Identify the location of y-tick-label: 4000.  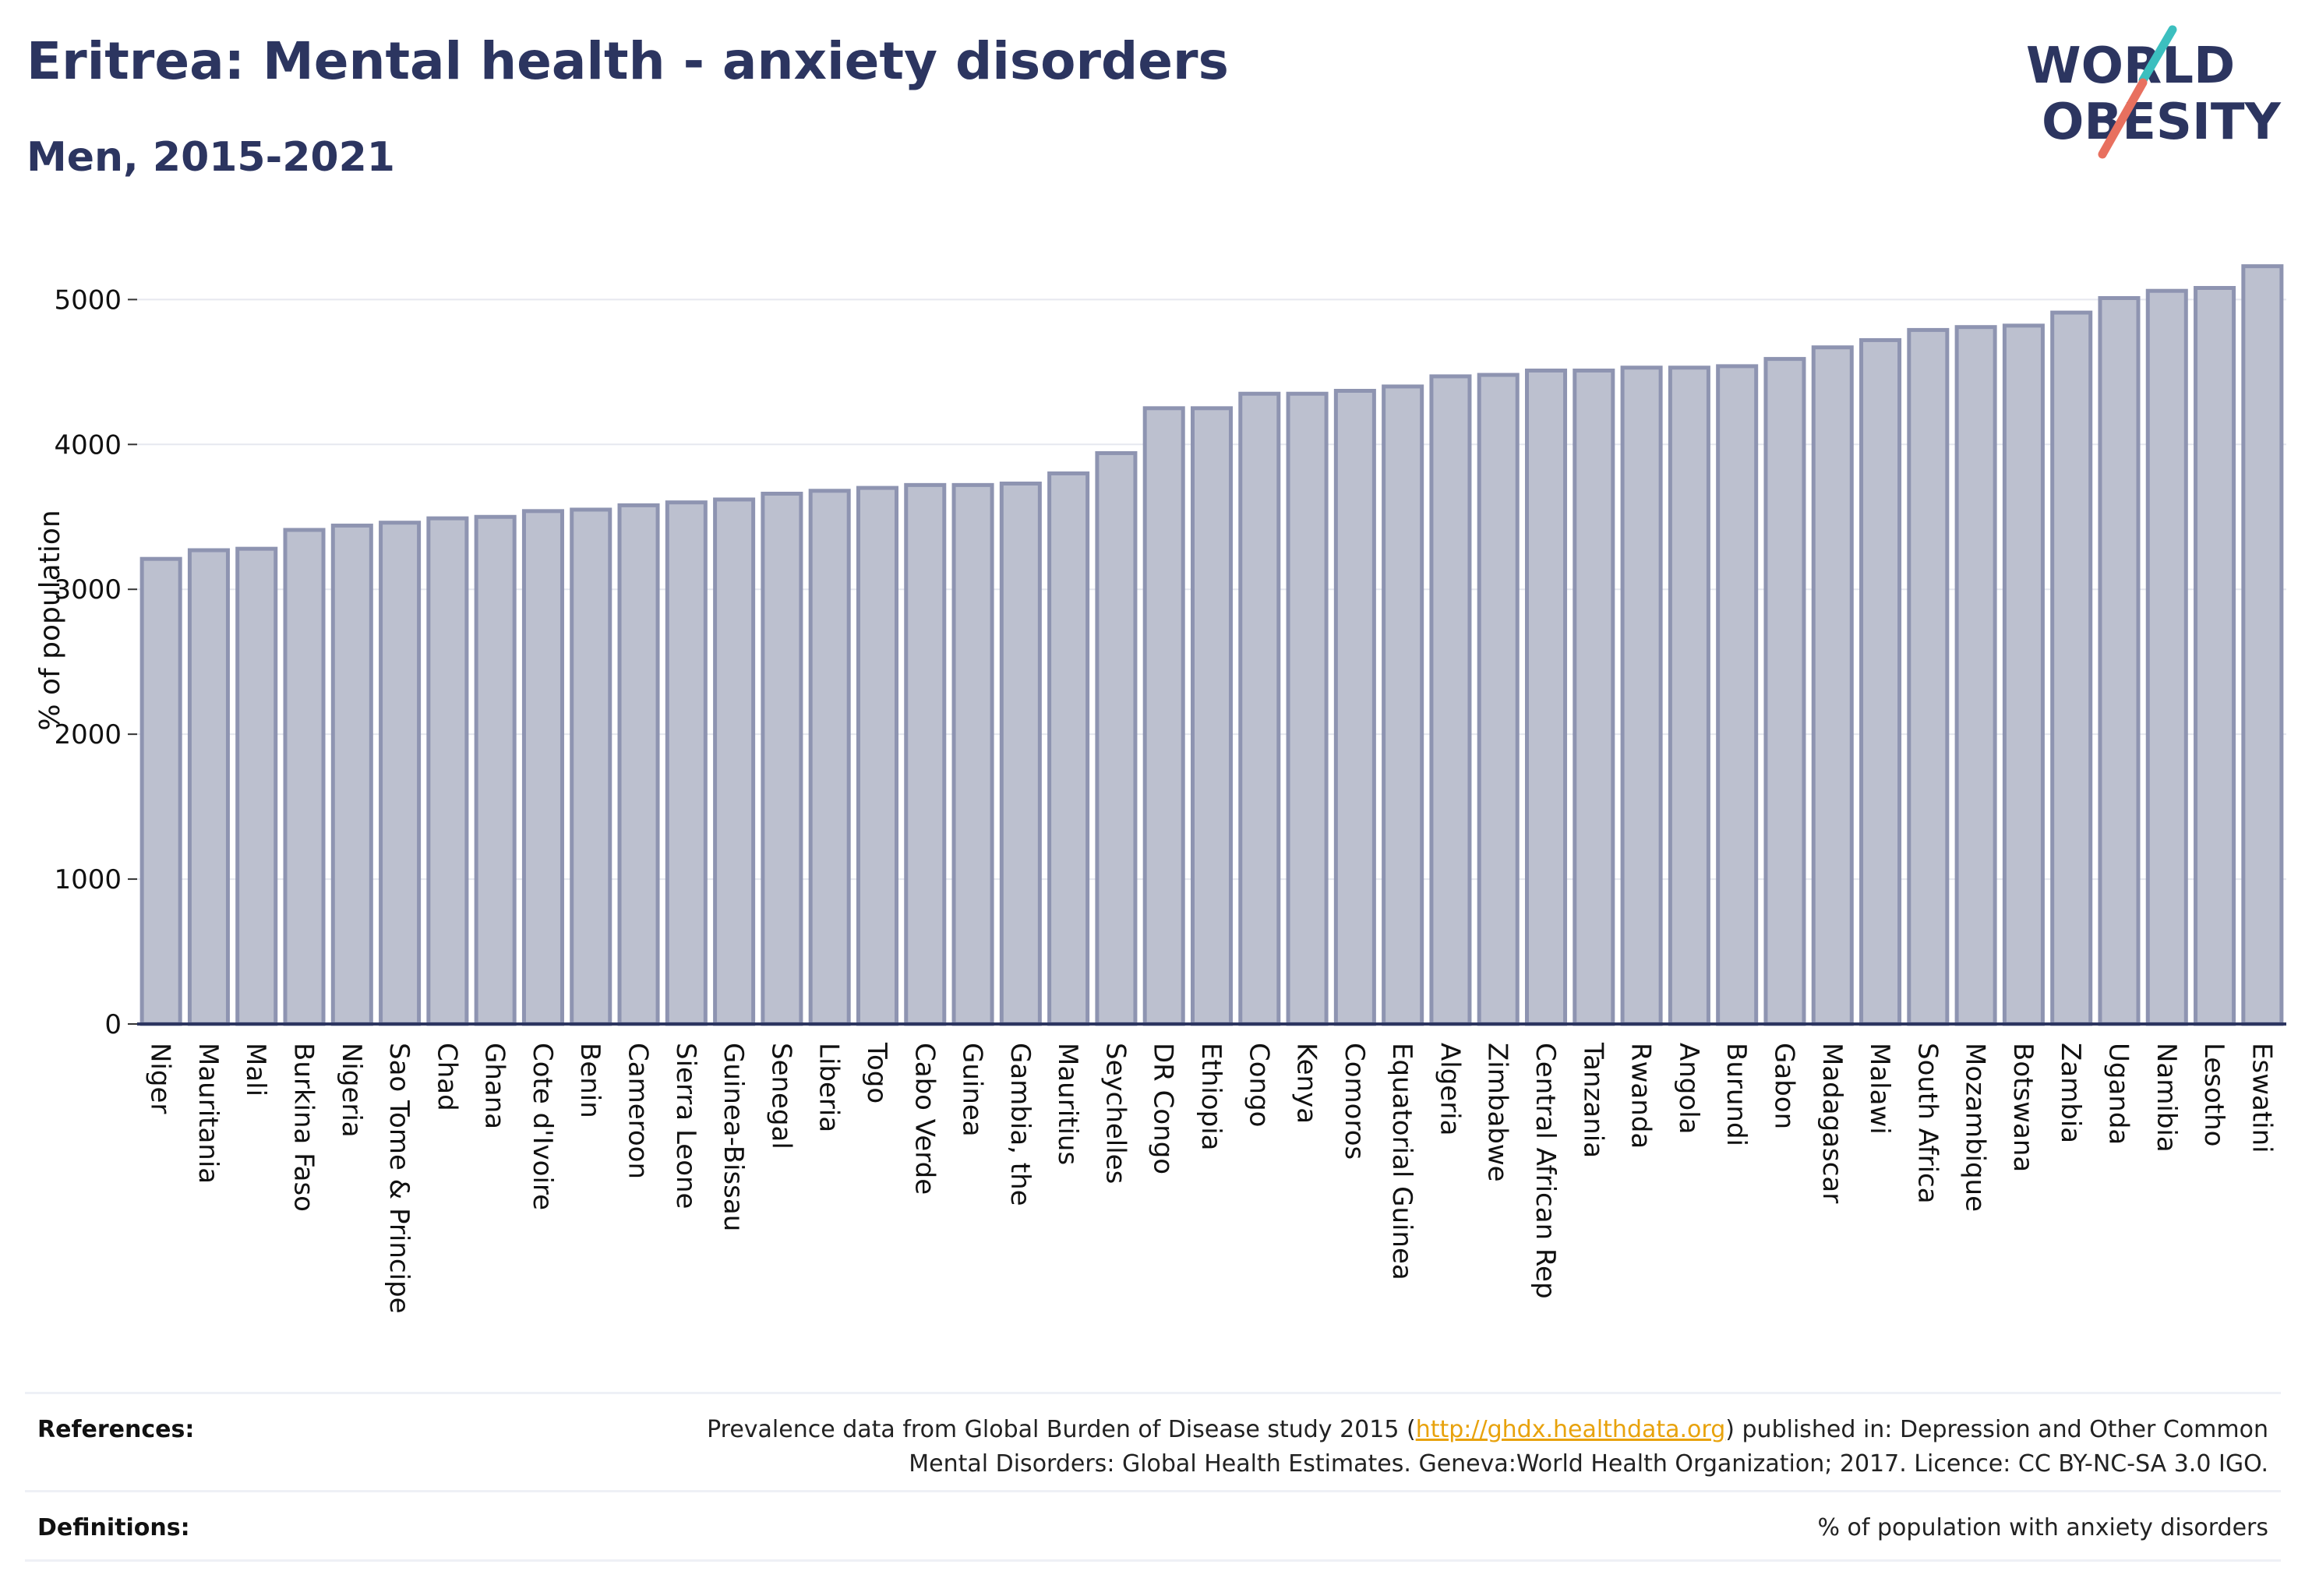
(88, 445).